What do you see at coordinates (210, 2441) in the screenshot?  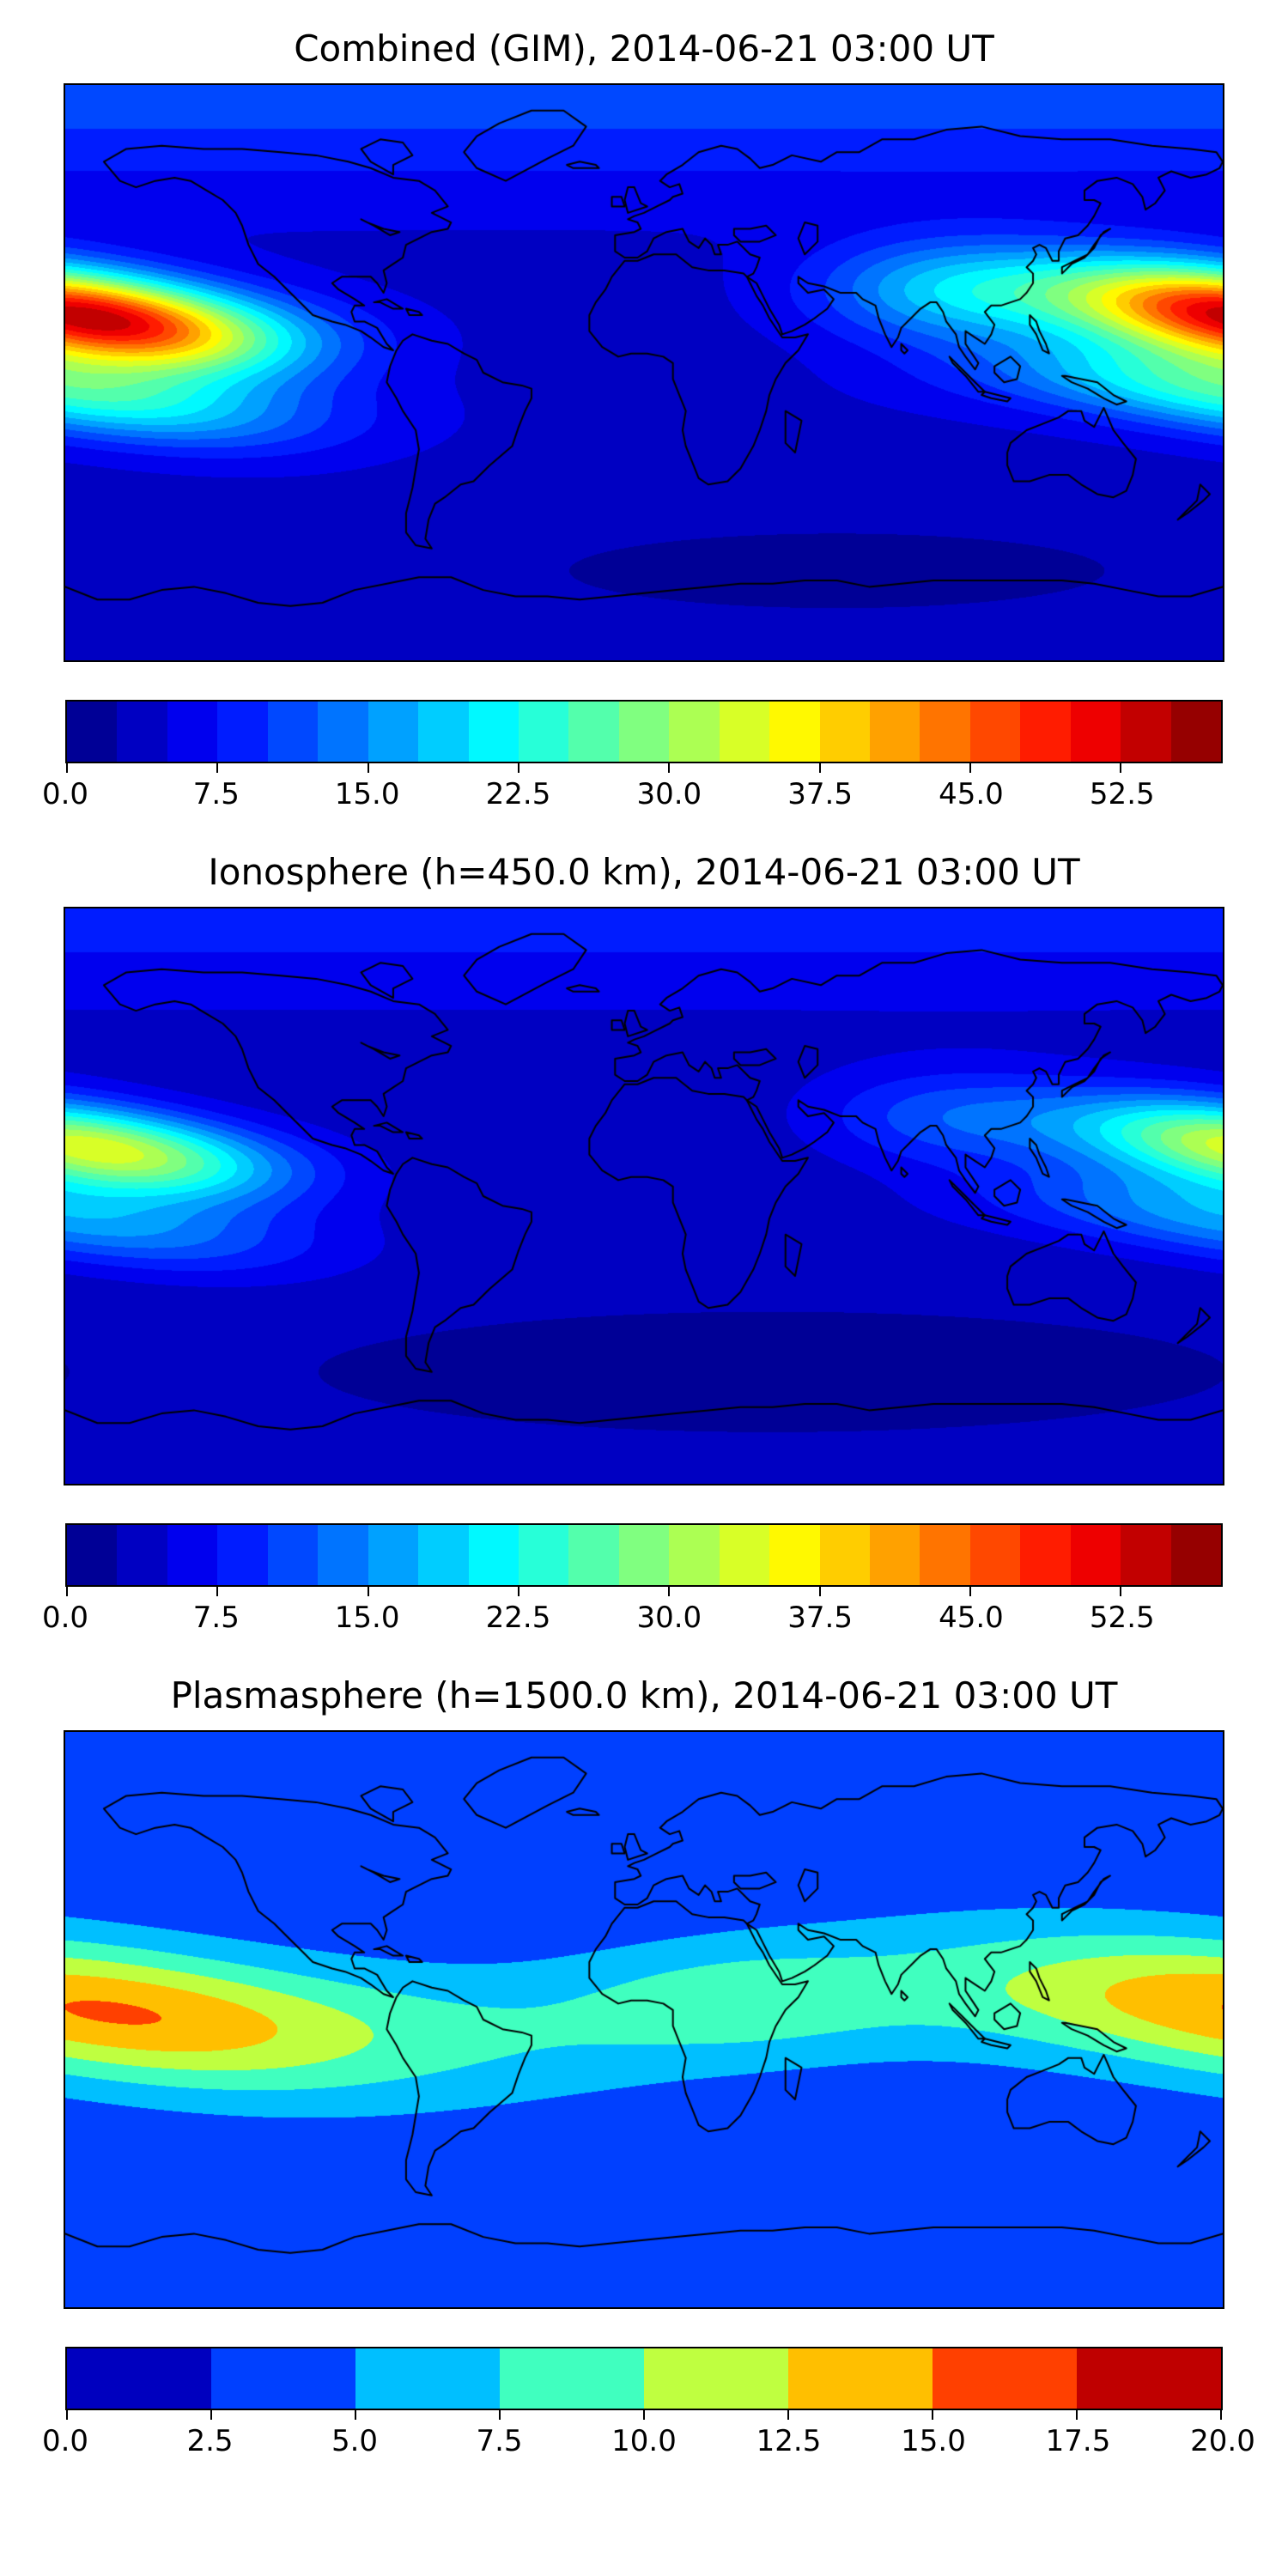 I see `colorbar-tick-label: 2.5` at bounding box center [210, 2441].